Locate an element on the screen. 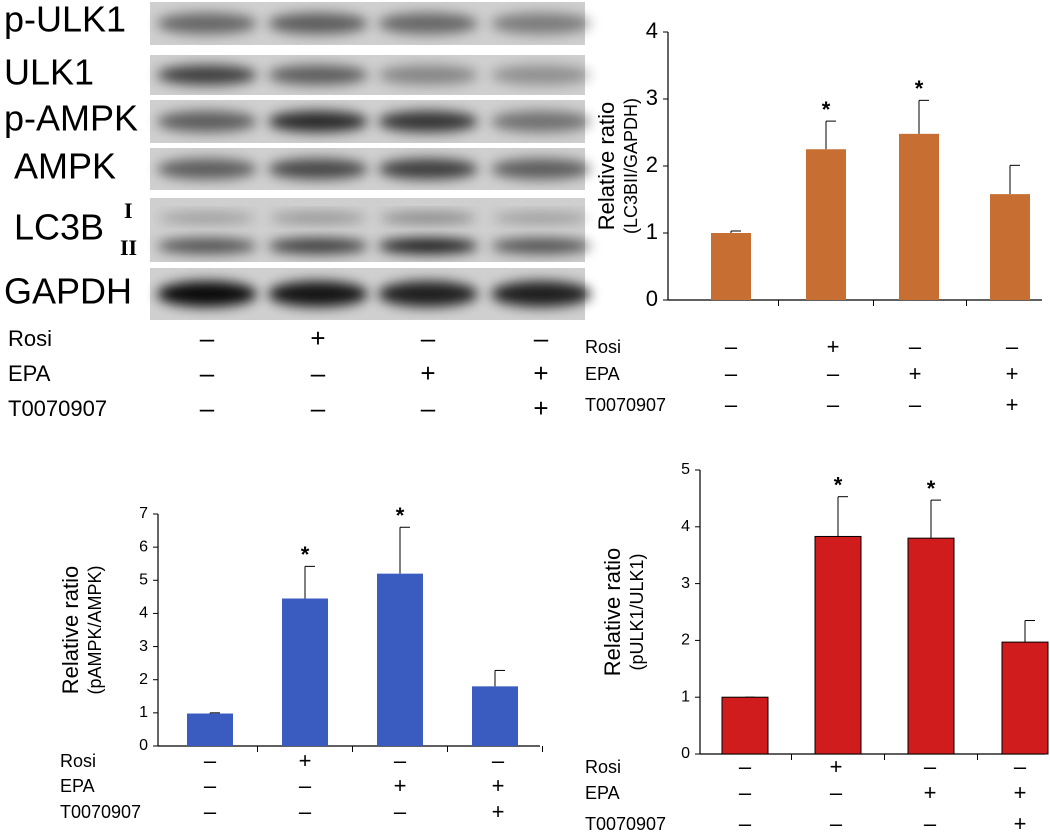 The width and height of the screenshot is (1050, 837). y-tick-label: 0 is located at coordinates (143, 745).